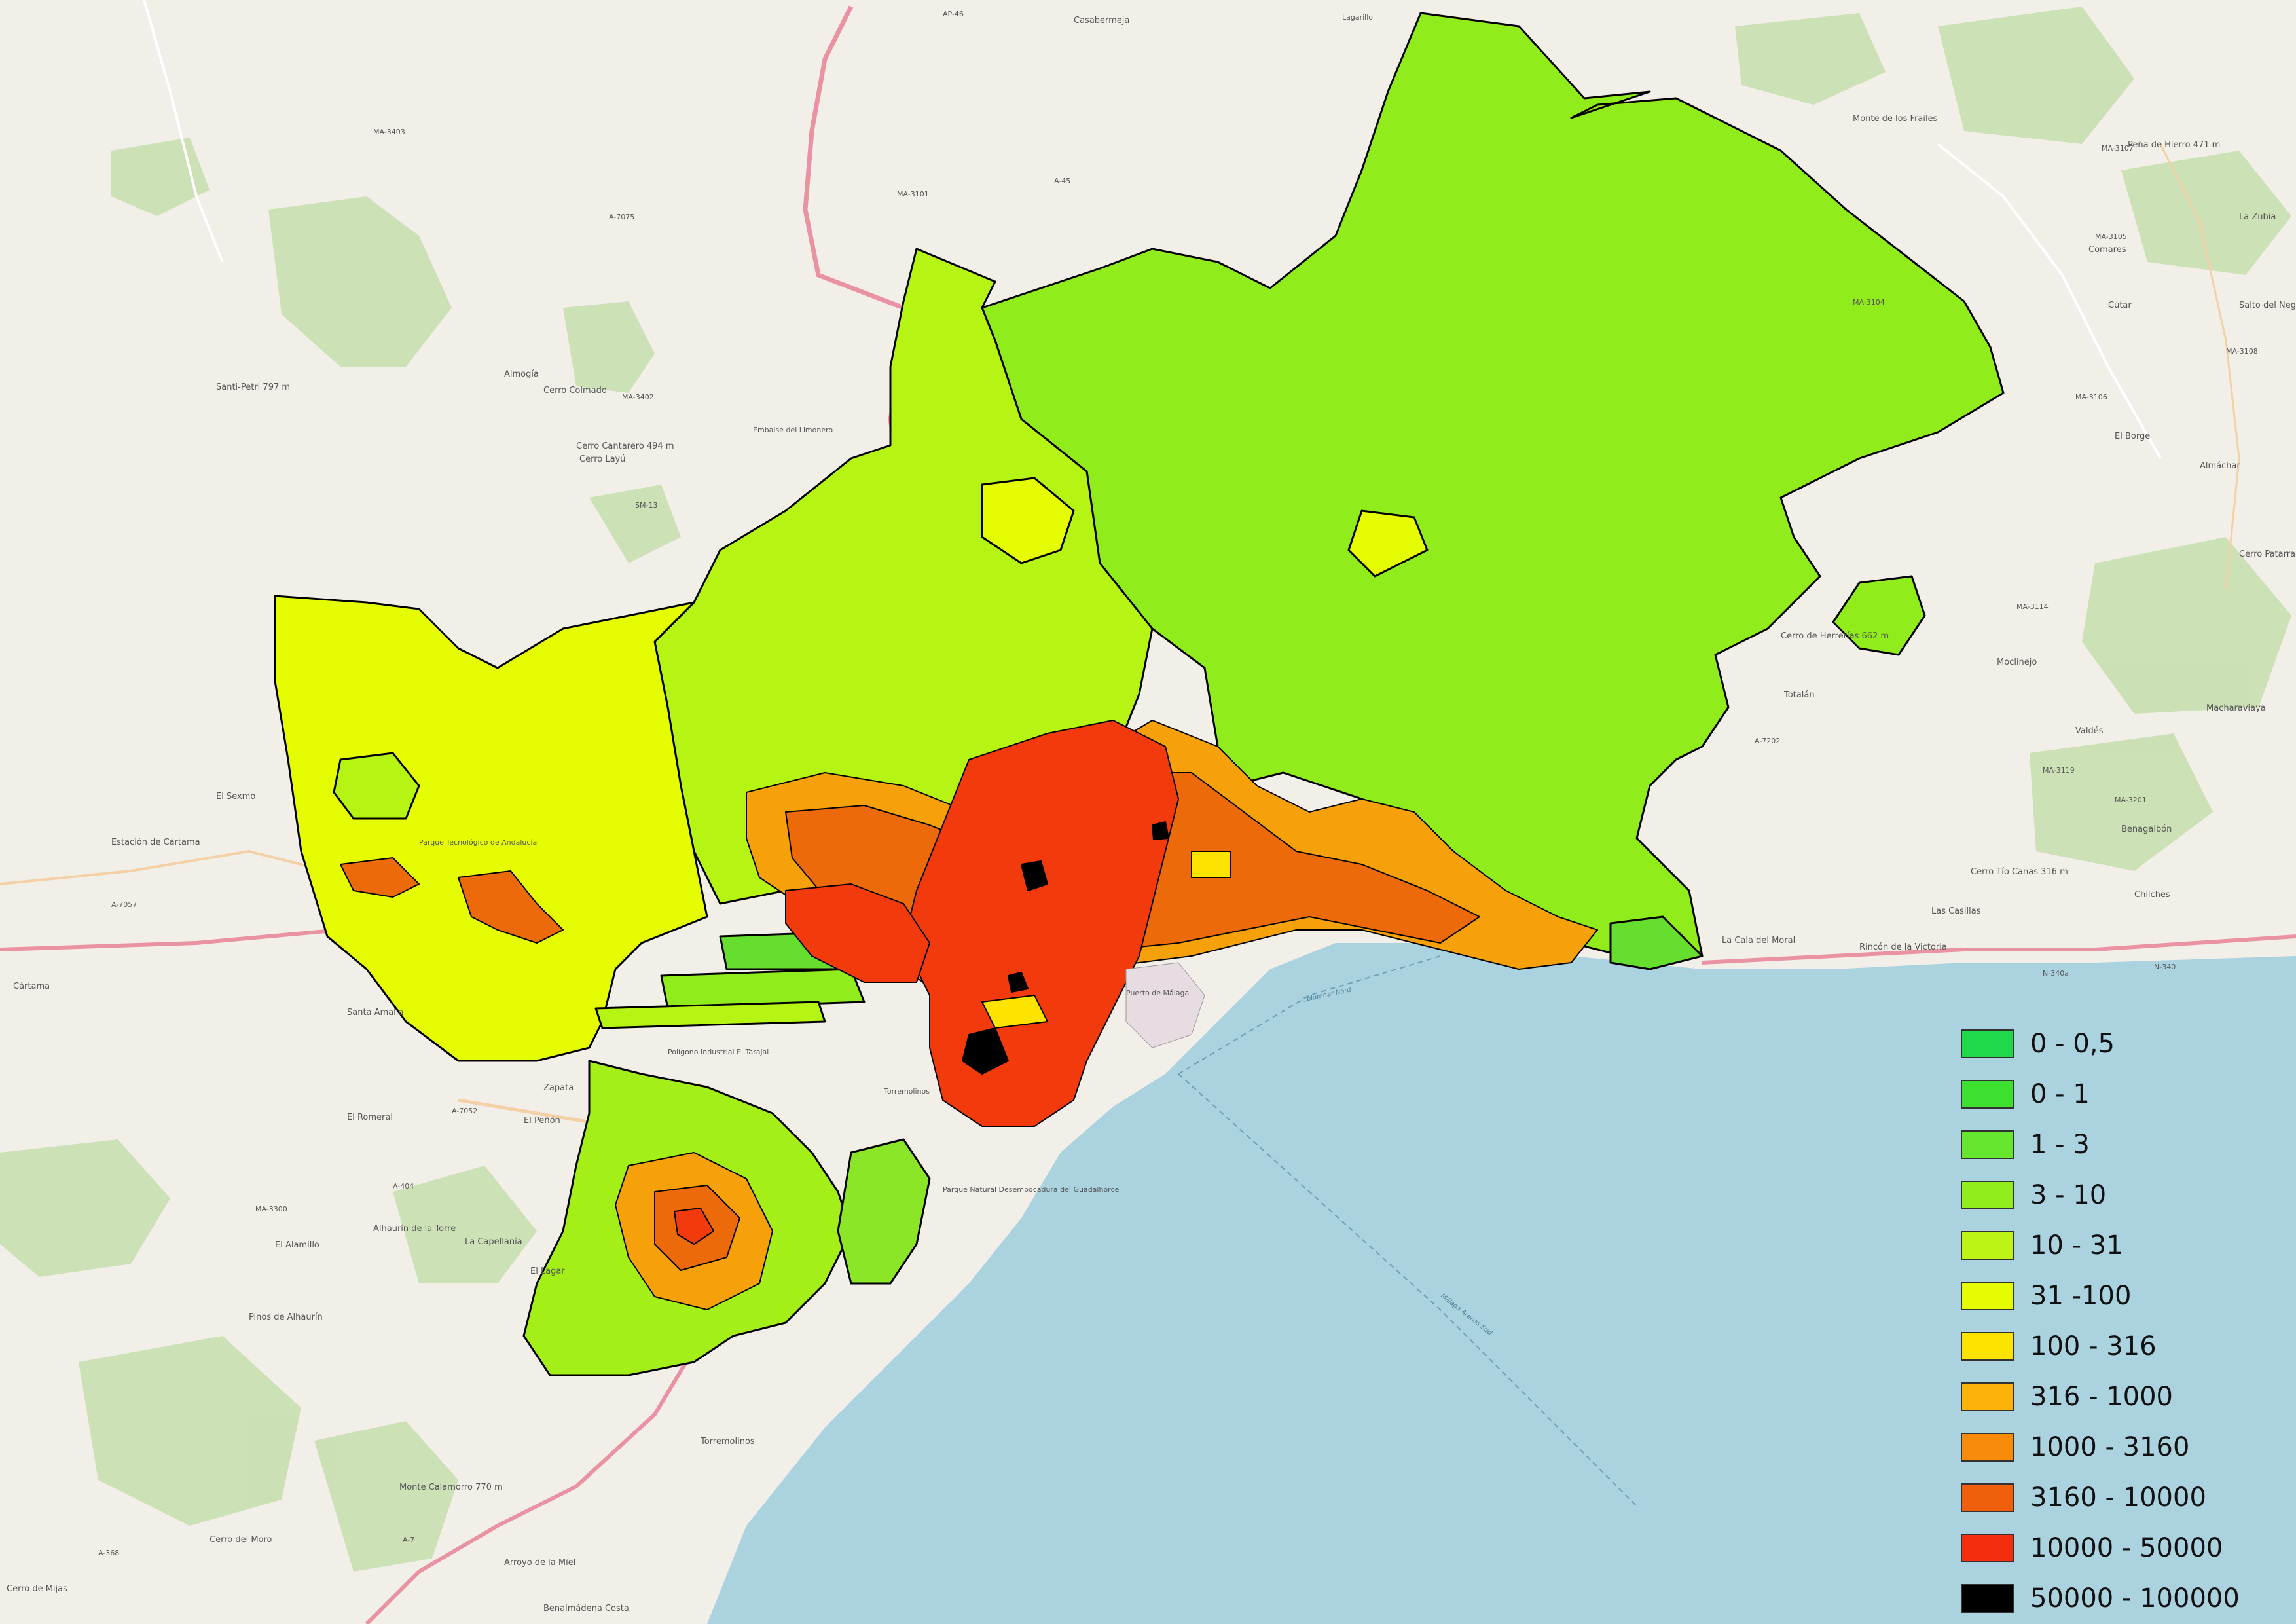 The image size is (2296, 1624). I want to click on legend-label: 1 - 3, so click(2060, 1144).